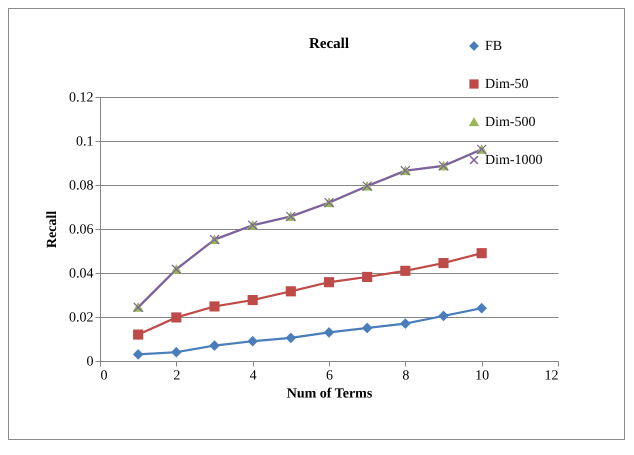 Image resolution: width=634 pixels, height=455 pixels. What do you see at coordinates (253, 376) in the screenshot?
I see `x-tick-label: 4` at bounding box center [253, 376].